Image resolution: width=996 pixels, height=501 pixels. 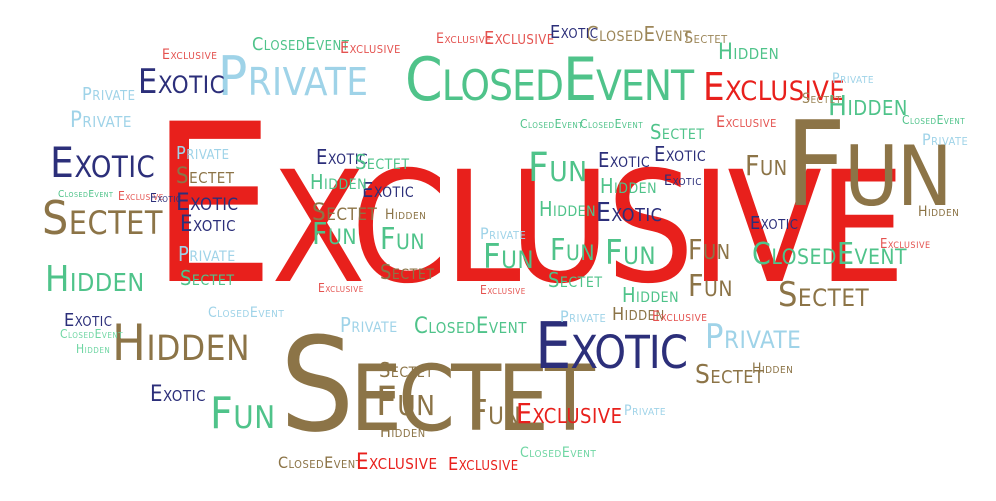 What do you see at coordinates (182, 82) in the screenshot?
I see `word-exotic-mid-2: Exotic` at bounding box center [182, 82].